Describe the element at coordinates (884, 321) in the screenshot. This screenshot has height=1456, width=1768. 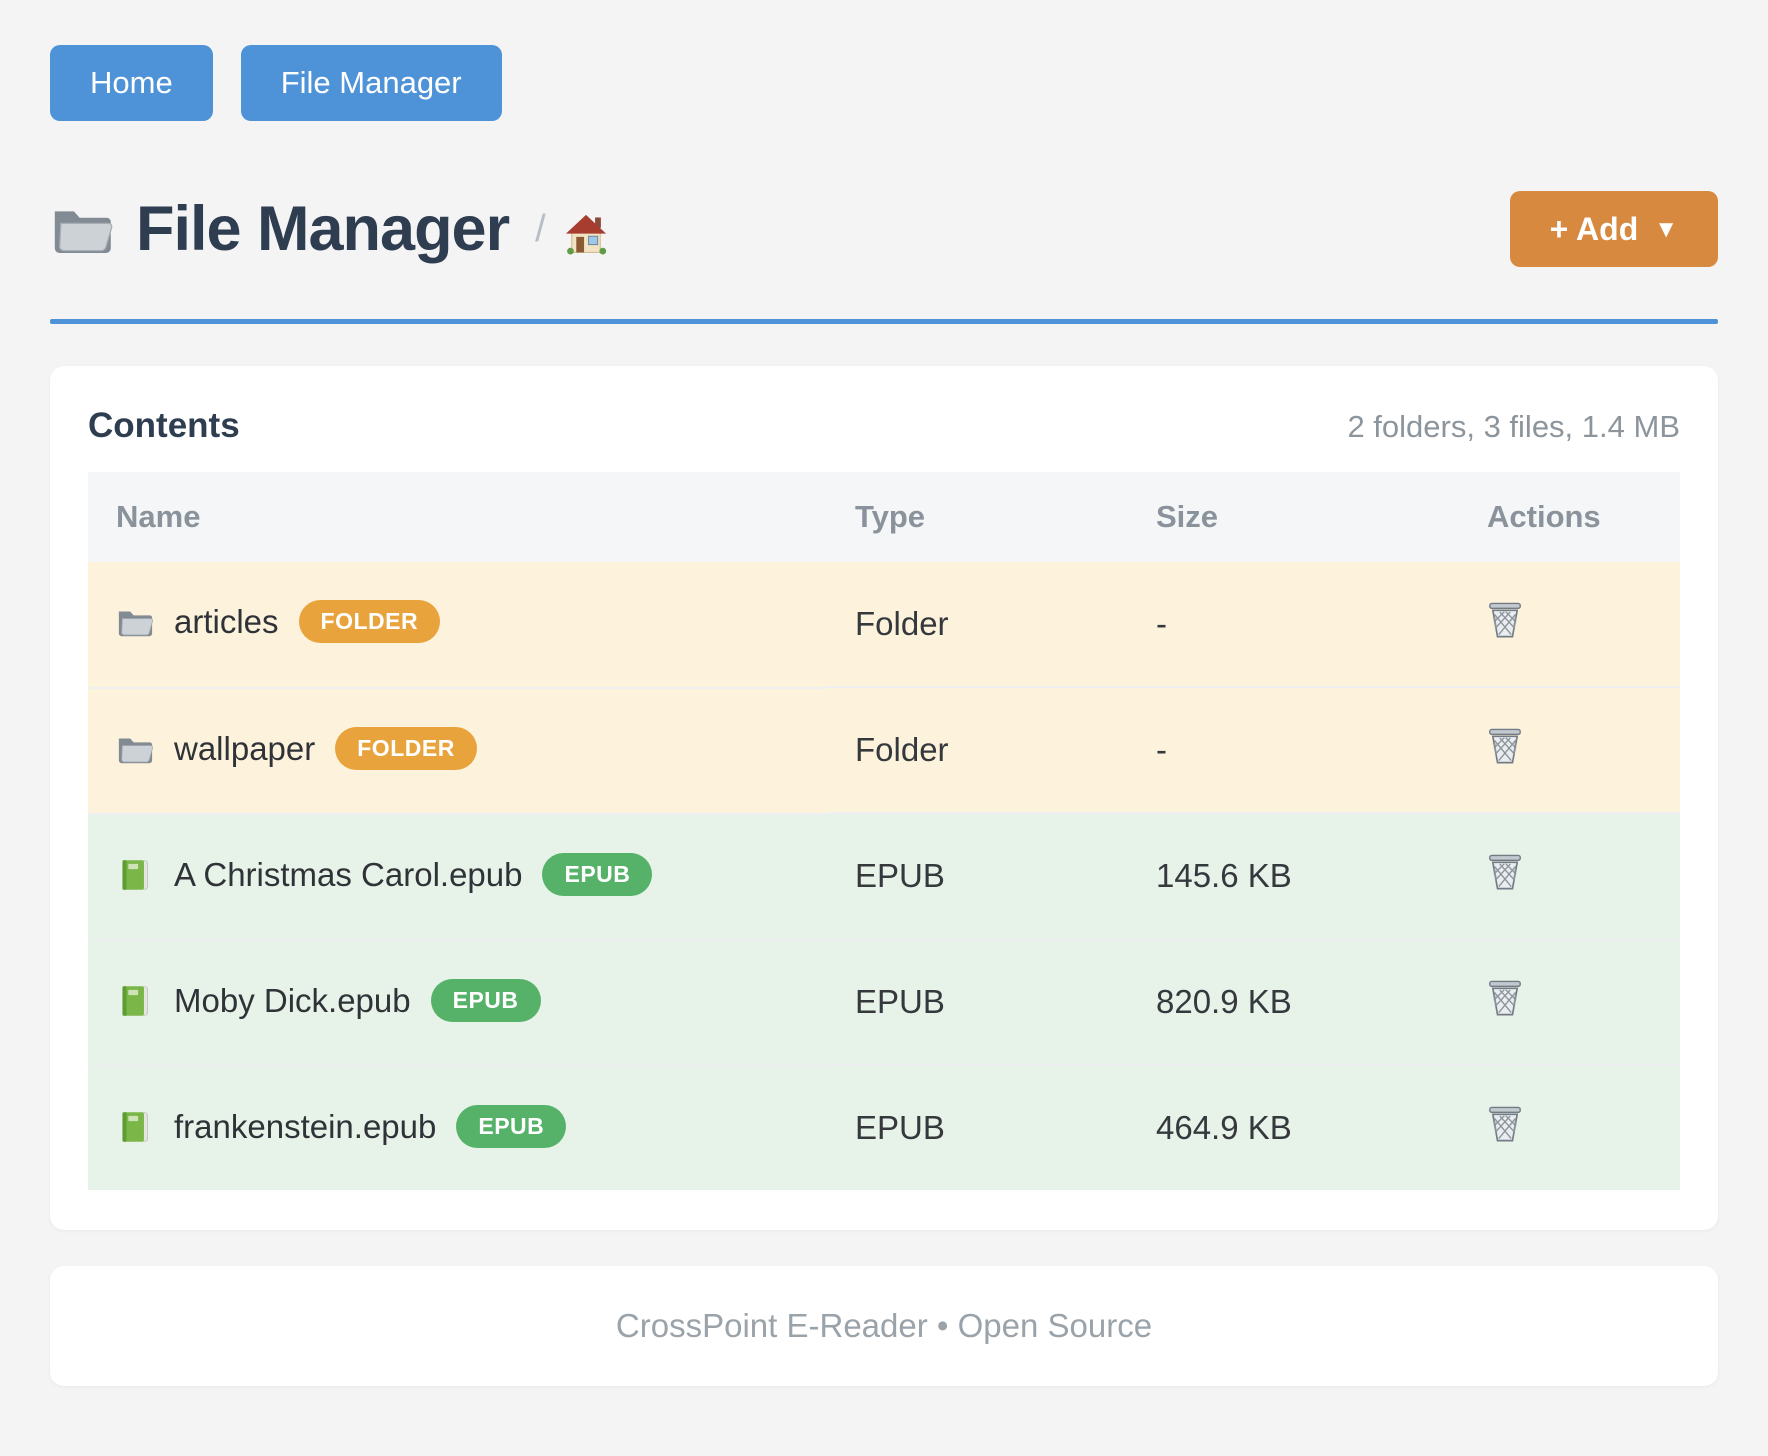
I see `header-divider` at that location.